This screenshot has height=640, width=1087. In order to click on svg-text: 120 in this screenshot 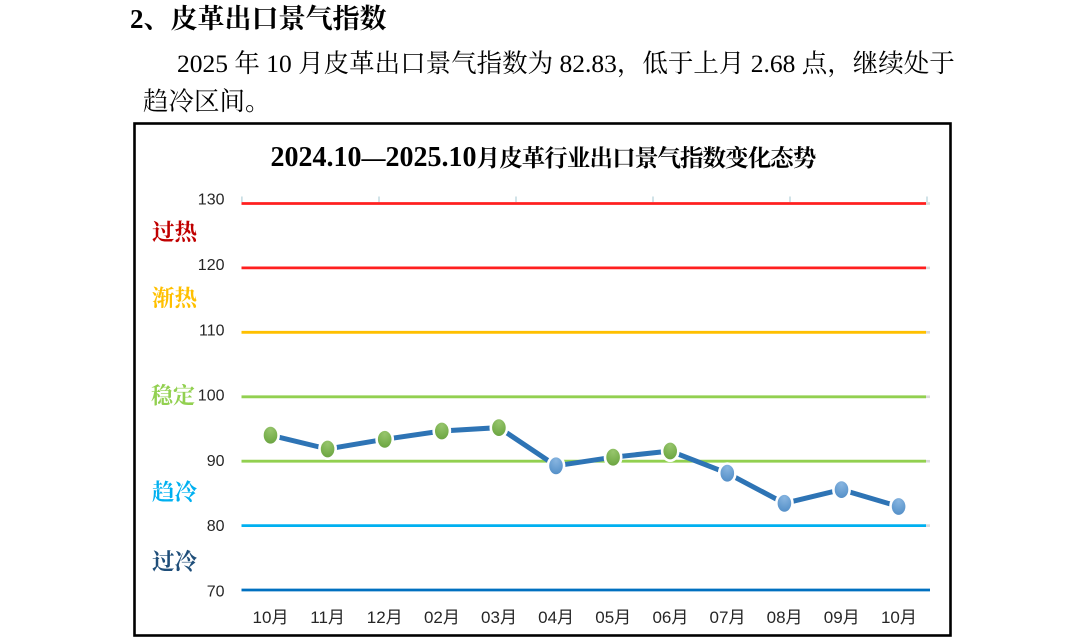, I will do `click(211, 265)`.